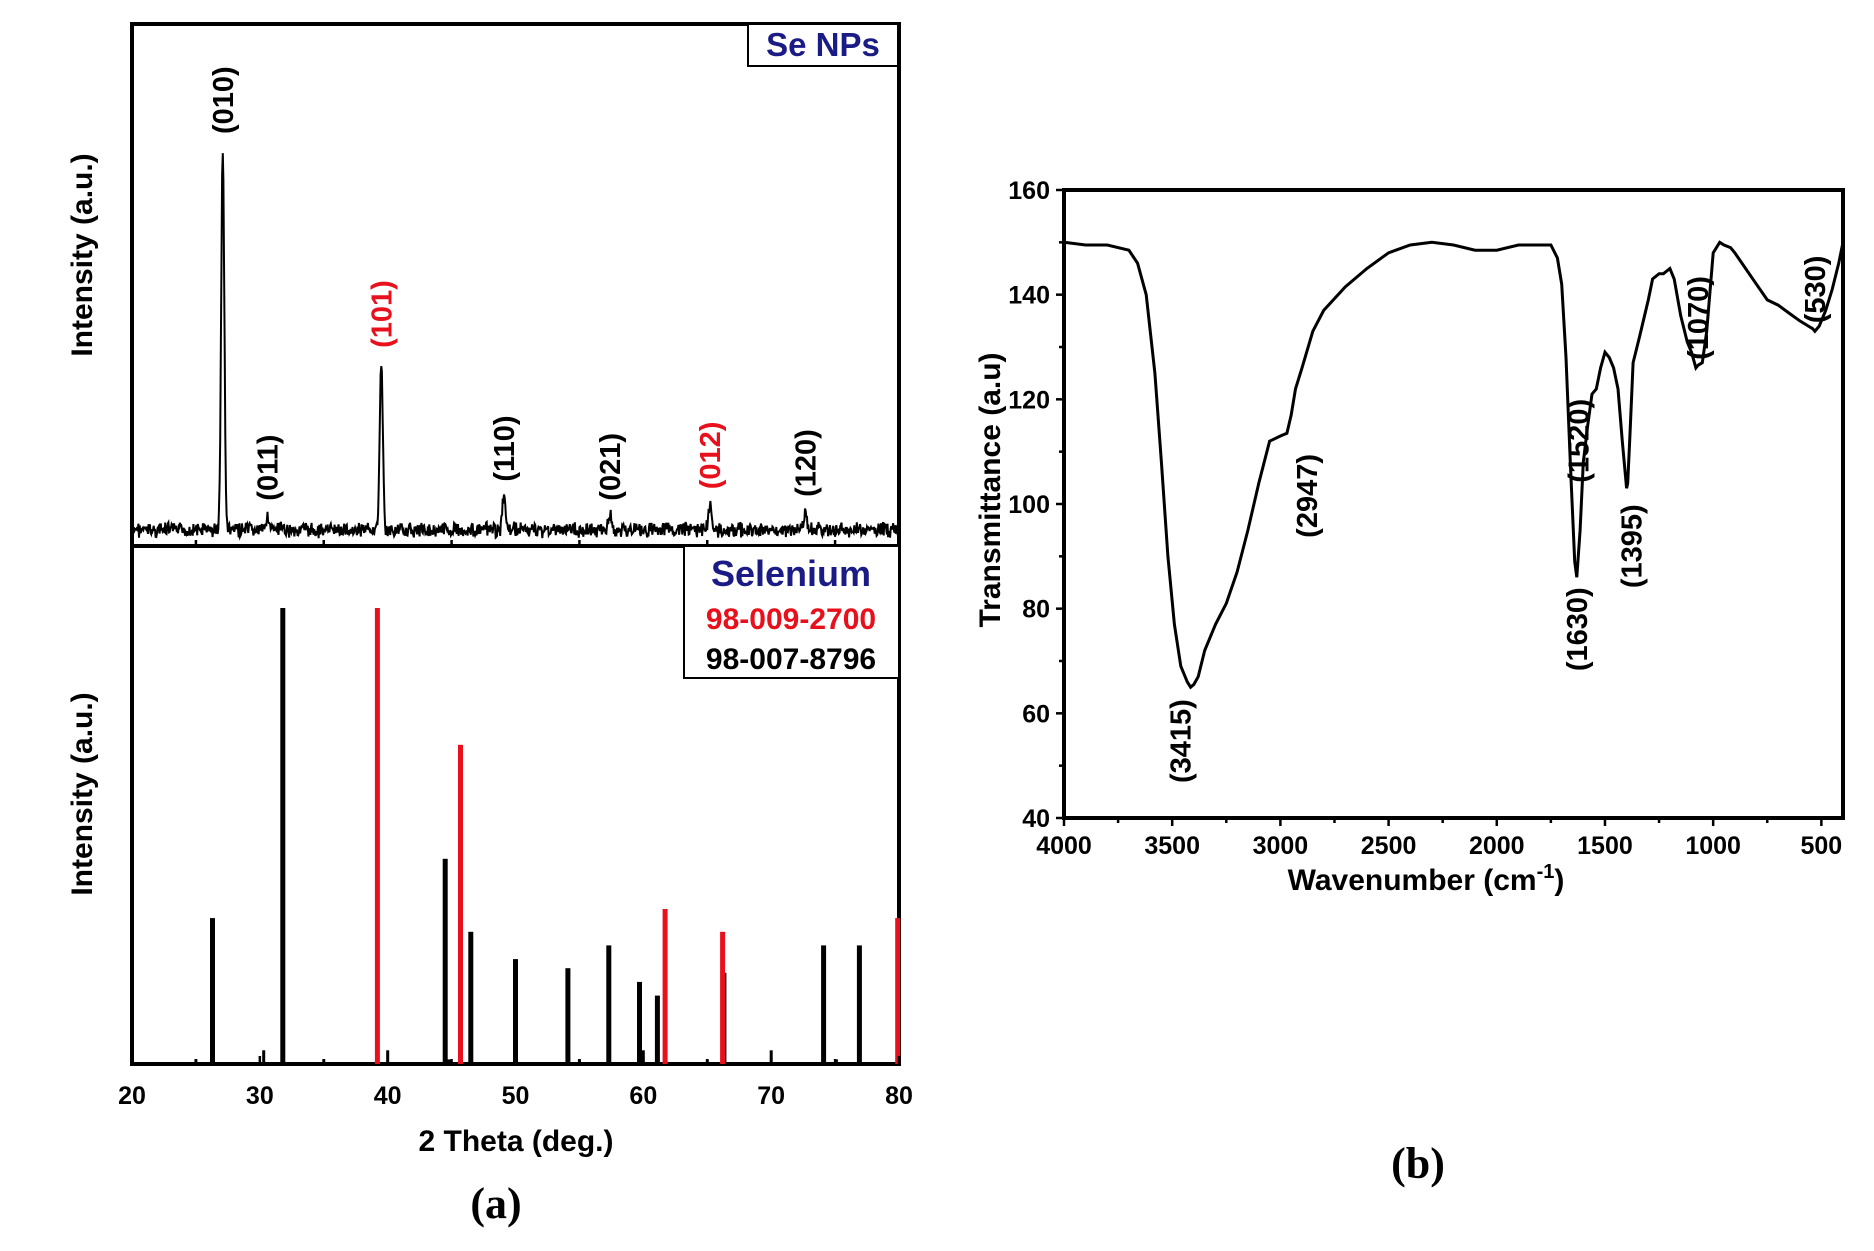 The height and width of the screenshot is (1251, 1874). I want to click on xrd-x-tick-label: 30, so click(260, 1096).